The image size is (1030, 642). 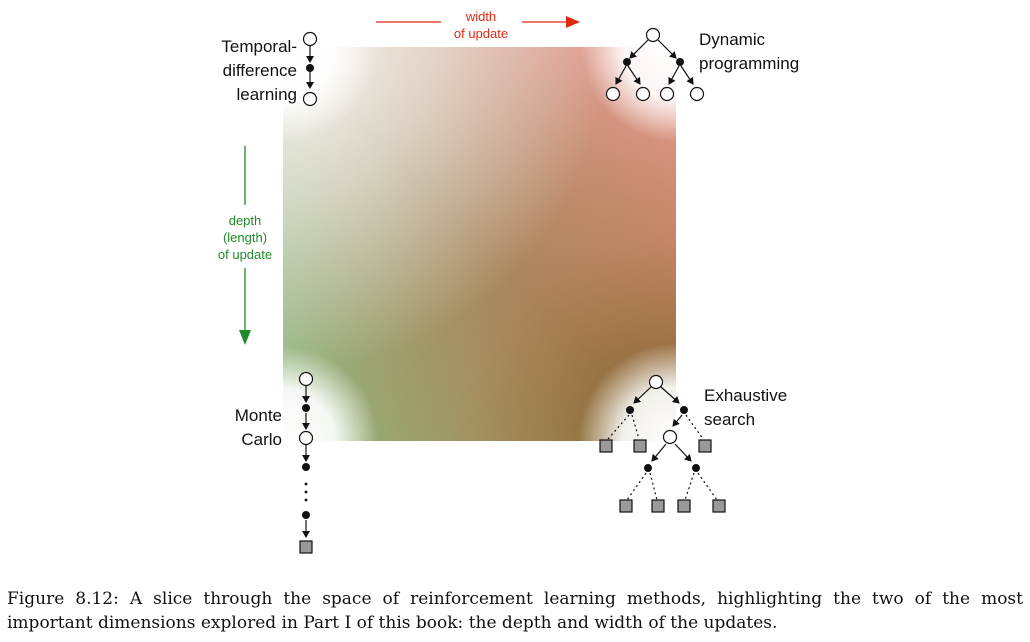 I want to click on width-axis-label-line1: width, so click(x=480, y=16).